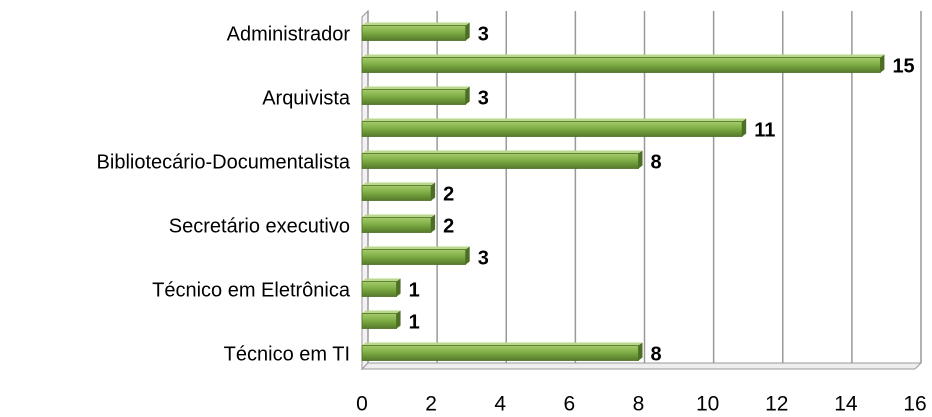 The width and height of the screenshot is (932, 417). What do you see at coordinates (776, 404) in the screenshot?
I see `x-tick-label: 12` at bounding box center [776, 404].